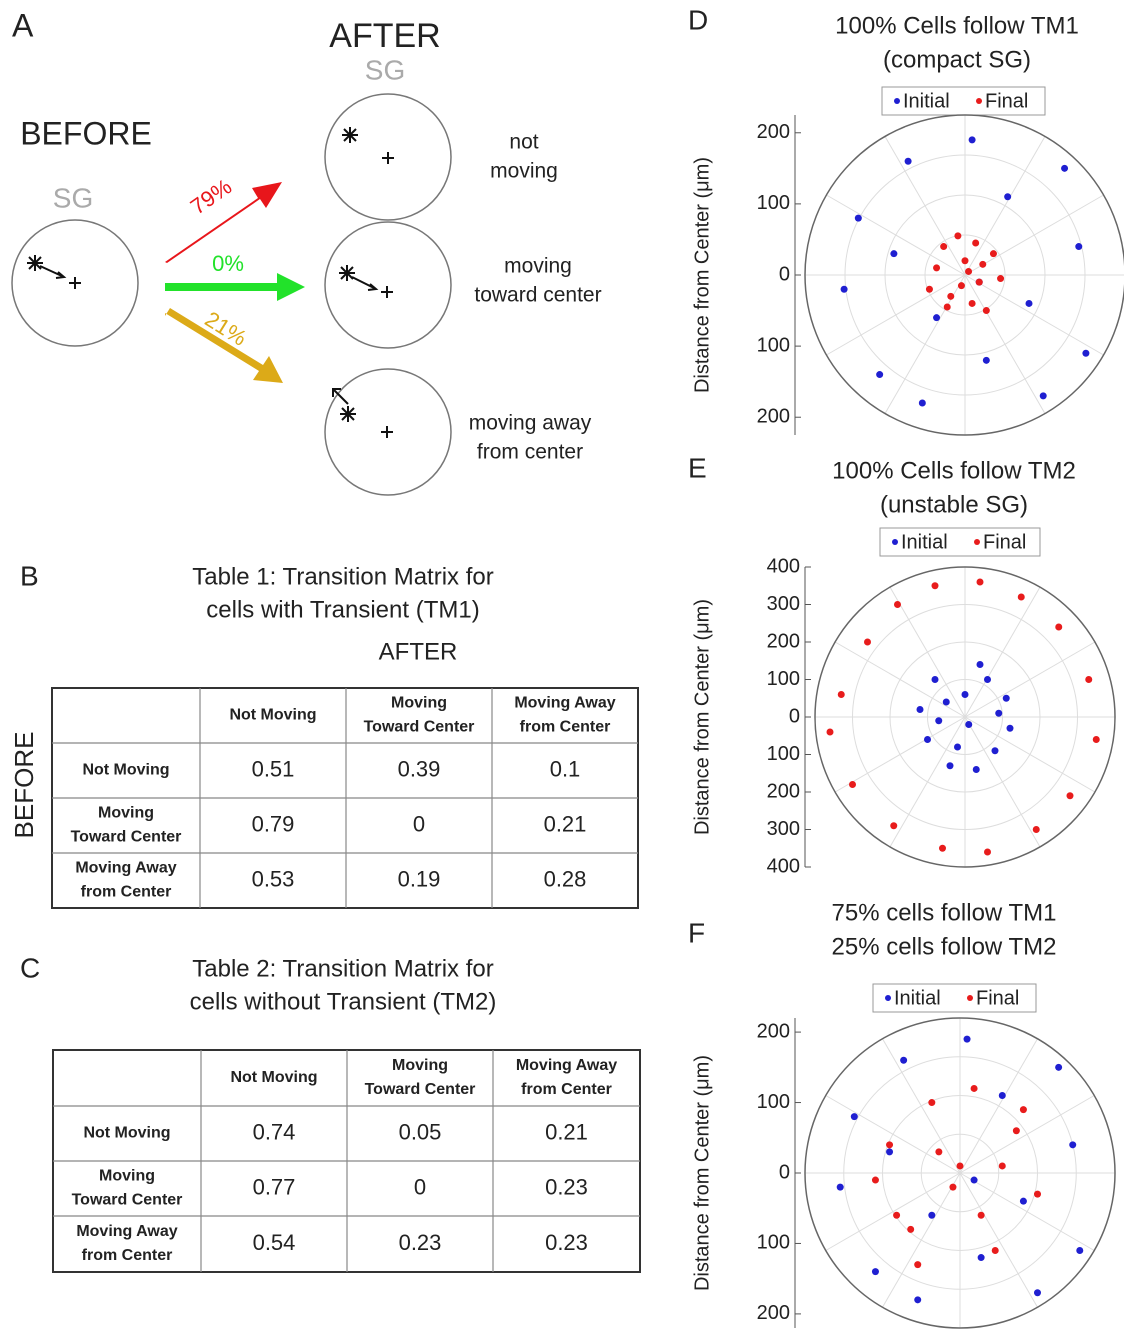  Describe the element at coordinates (957, 25) in the screenshot. I see `chart-title: 100% Cells follow TM1` at that location.